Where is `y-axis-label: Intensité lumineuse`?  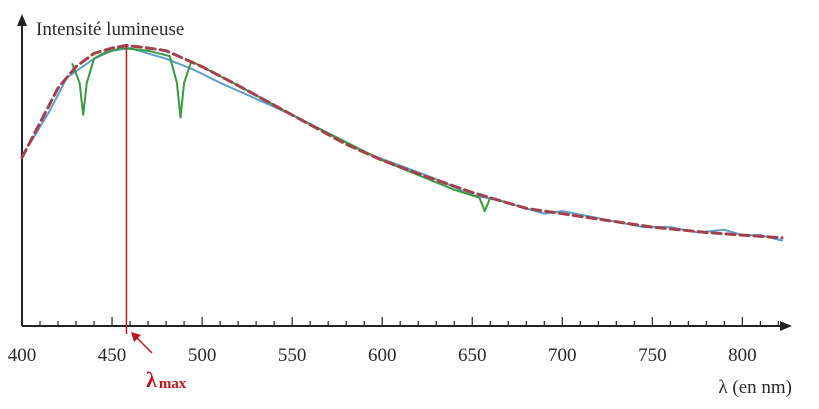 y-axis-label: Intensité lumineuse is located at coordinates (110, 29).